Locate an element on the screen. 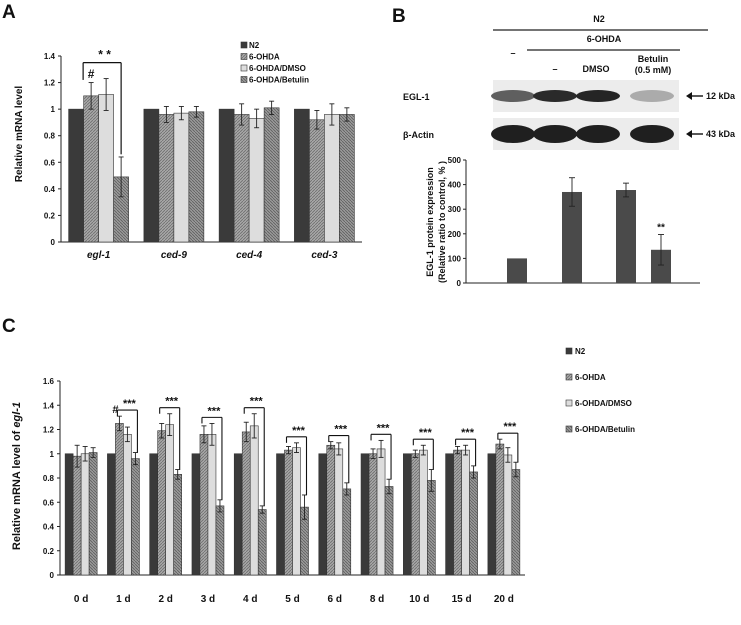 Image resolution: width=741 pixels, height=625 pixels. blot-header-6ohda: 6-OHDA is located at coordinates (604, 39).